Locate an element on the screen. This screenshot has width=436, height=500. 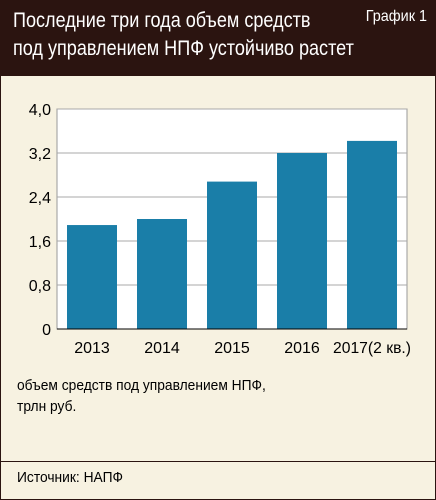
x-tick-label: 2014 is located at coordinates (162, 348).